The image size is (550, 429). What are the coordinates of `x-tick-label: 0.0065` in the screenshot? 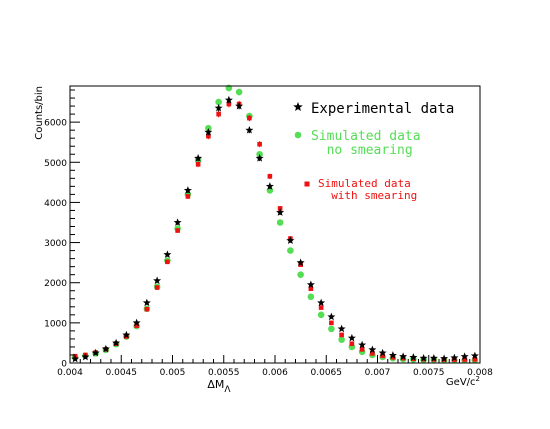 It's located at (327, 373).